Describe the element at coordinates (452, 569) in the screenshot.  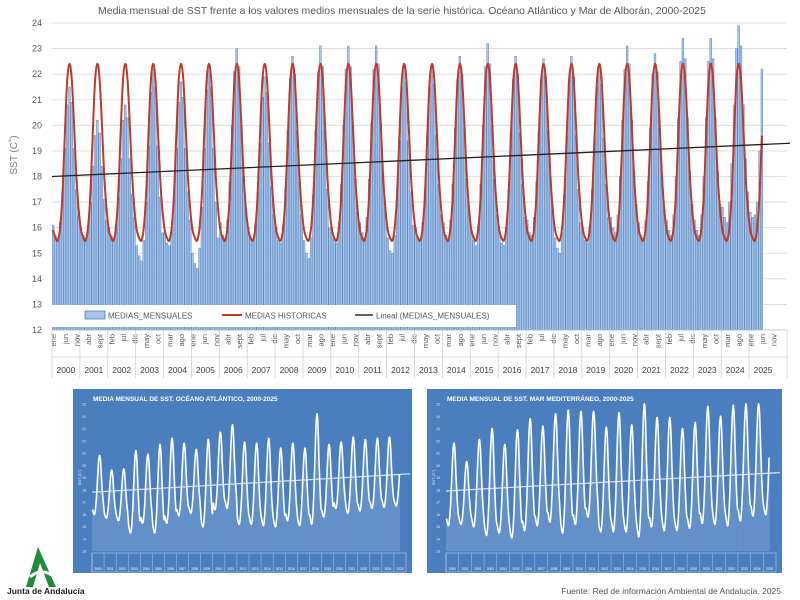
I see `inset-year-label: 2000` at that location.